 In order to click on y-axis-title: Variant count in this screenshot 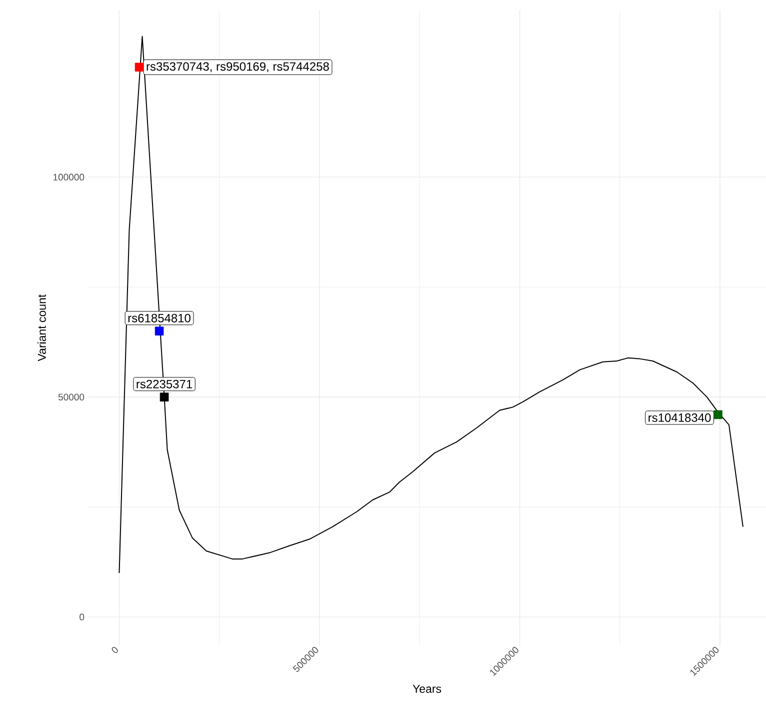, I will do `click(42, 328)`.